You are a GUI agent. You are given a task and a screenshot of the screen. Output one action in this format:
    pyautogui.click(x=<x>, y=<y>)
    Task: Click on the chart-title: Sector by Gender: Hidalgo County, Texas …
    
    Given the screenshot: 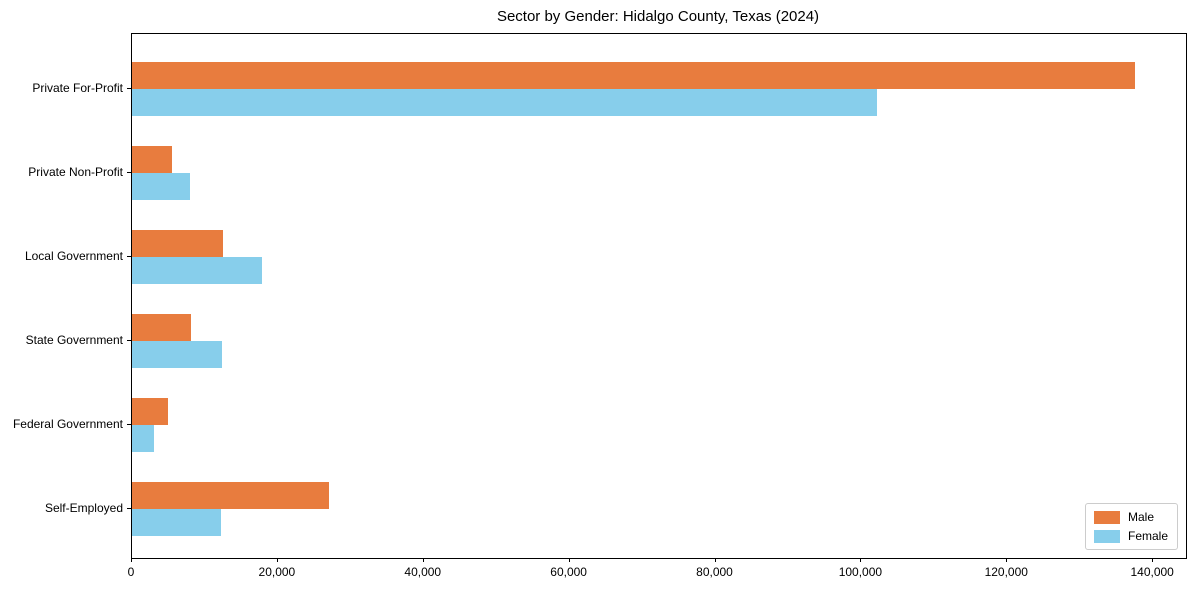 What is the action you would take?
    pyautogui.click(x=658, y=16)
    